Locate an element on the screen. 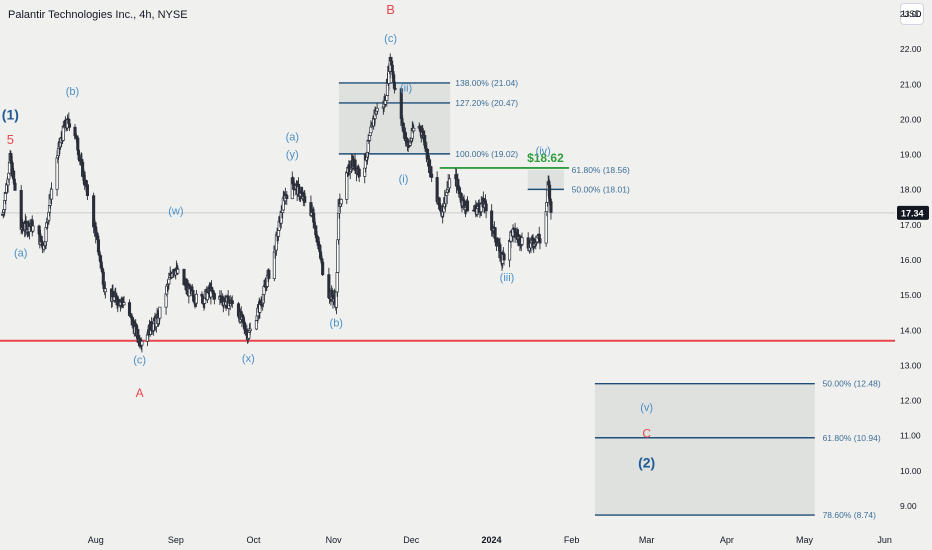  time-axis: Aug Sep Oct Nov Dec 2024 Feb Mar Apr May Jun is located at coordinates (490, 540).